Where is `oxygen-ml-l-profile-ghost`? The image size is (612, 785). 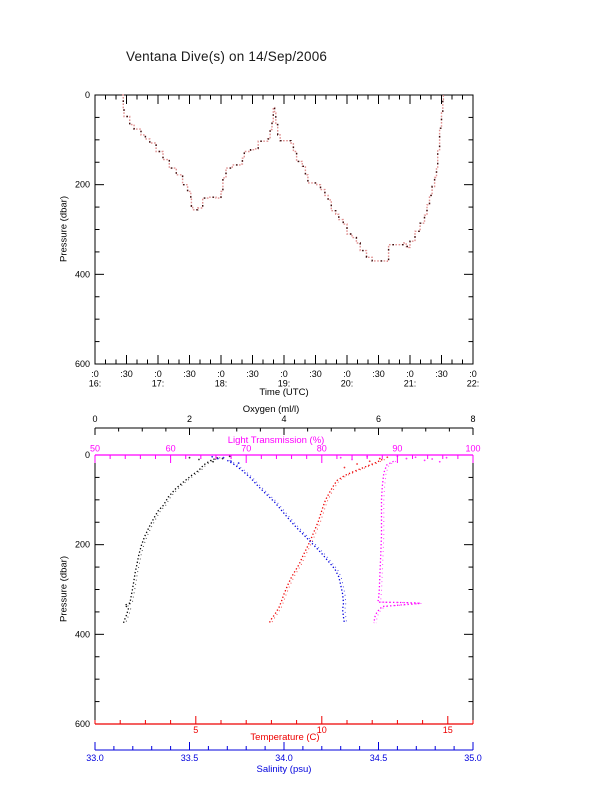
oxygen-ml-l-profile-ghost is located at coordinates (173, 540).